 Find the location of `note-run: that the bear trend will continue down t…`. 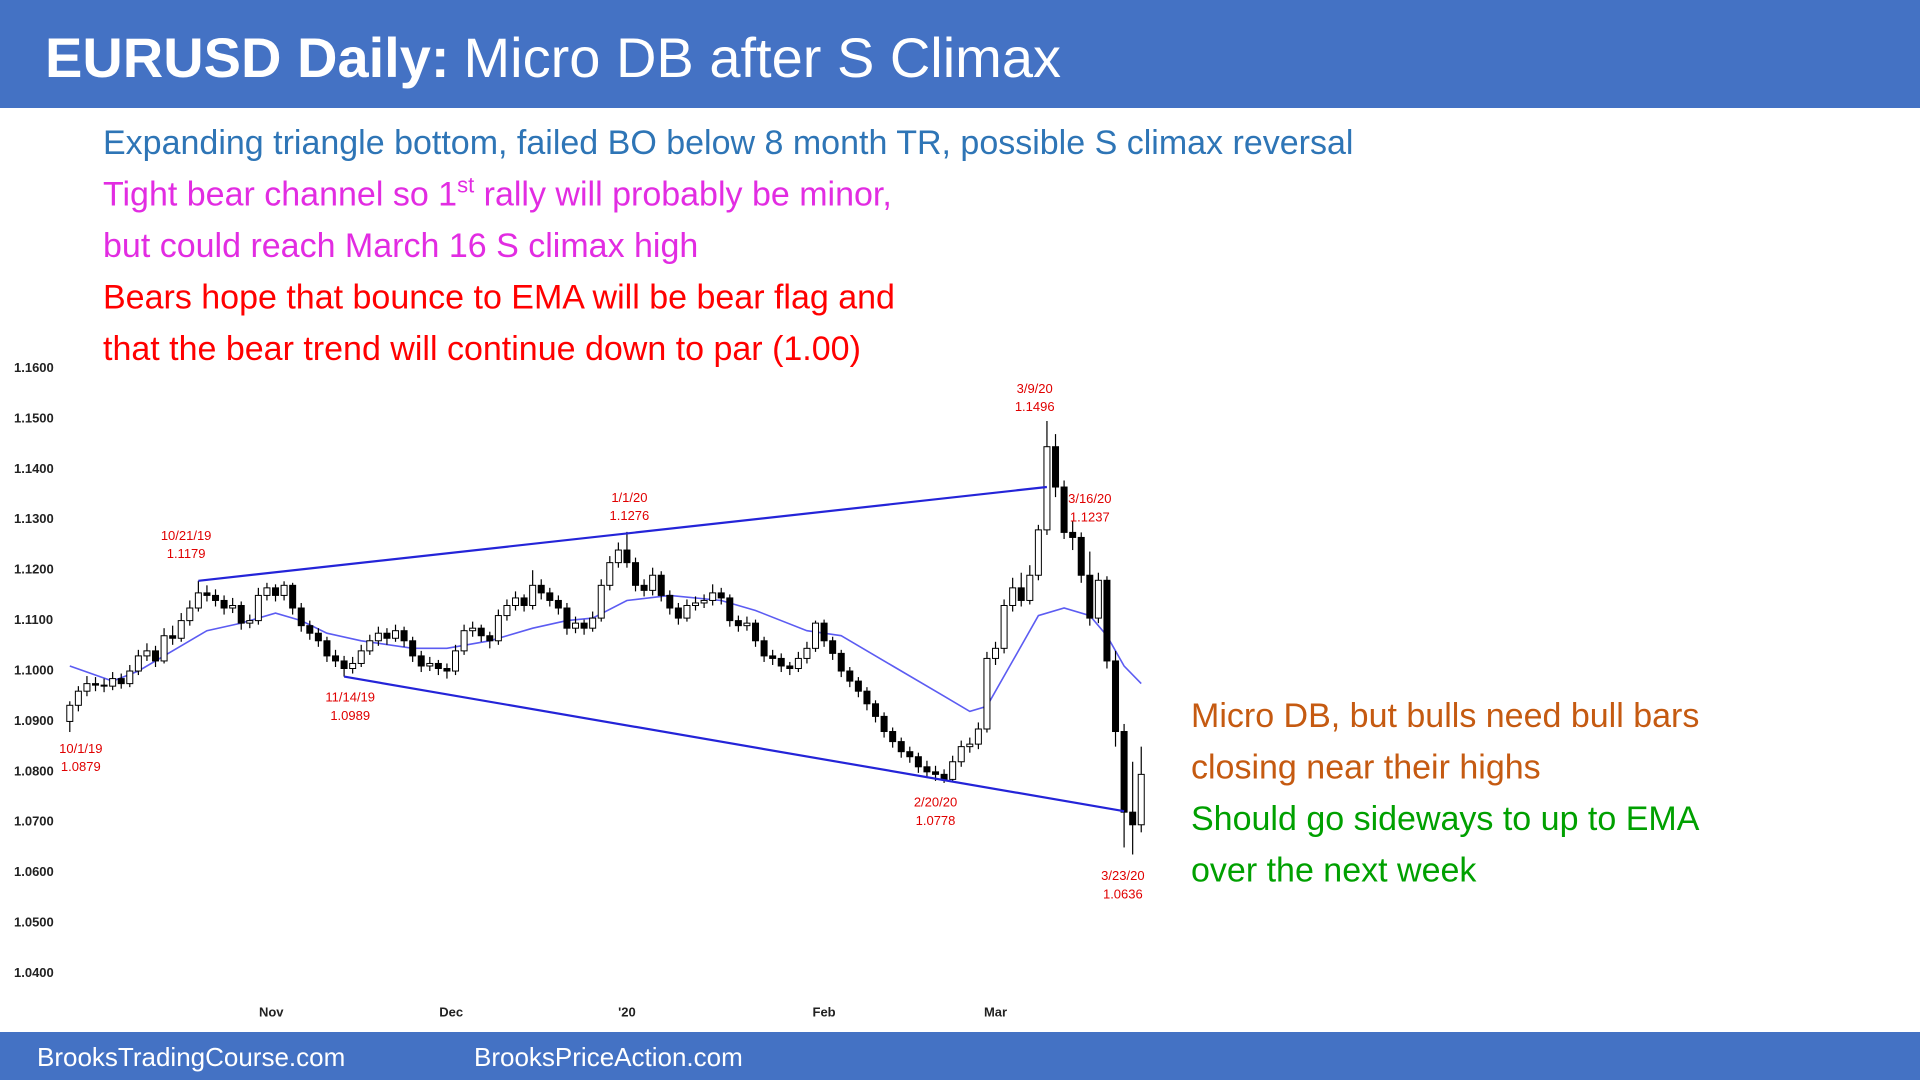

note-run: that the bear trend will continue down t… is located at coordinates (482, 349).